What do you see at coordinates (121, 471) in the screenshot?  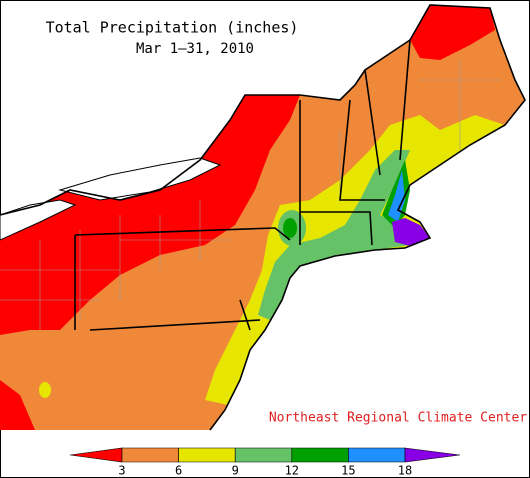 I see `colorbar-tick-label: 3` at bounding box center [121, 471].